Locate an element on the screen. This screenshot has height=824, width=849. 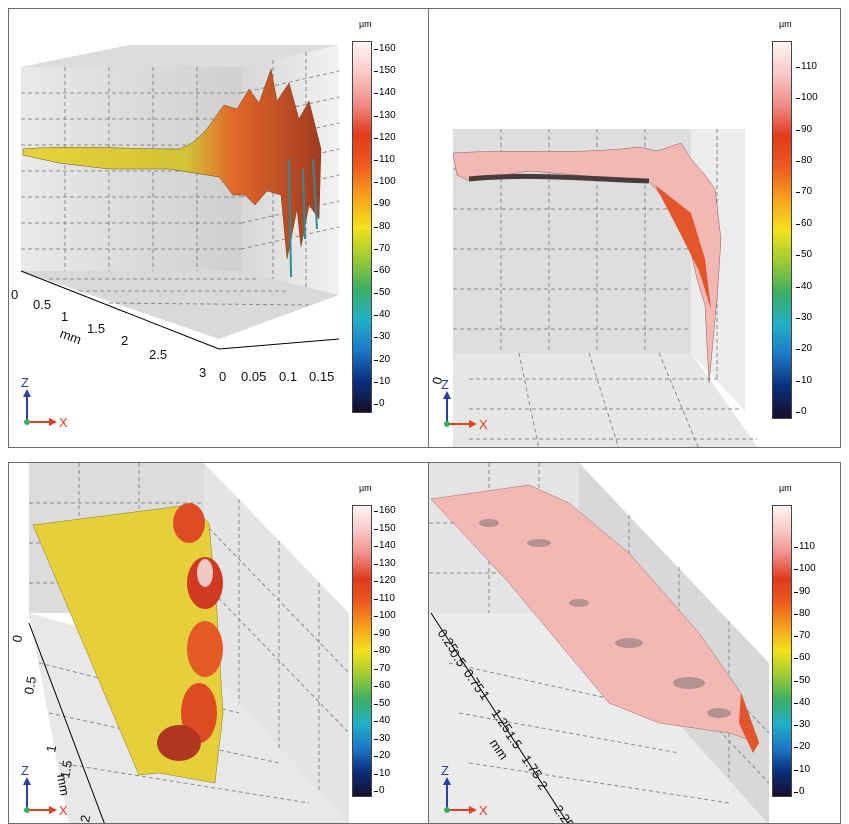
axis1-tick: 3 is located at coordinates (202, 372).